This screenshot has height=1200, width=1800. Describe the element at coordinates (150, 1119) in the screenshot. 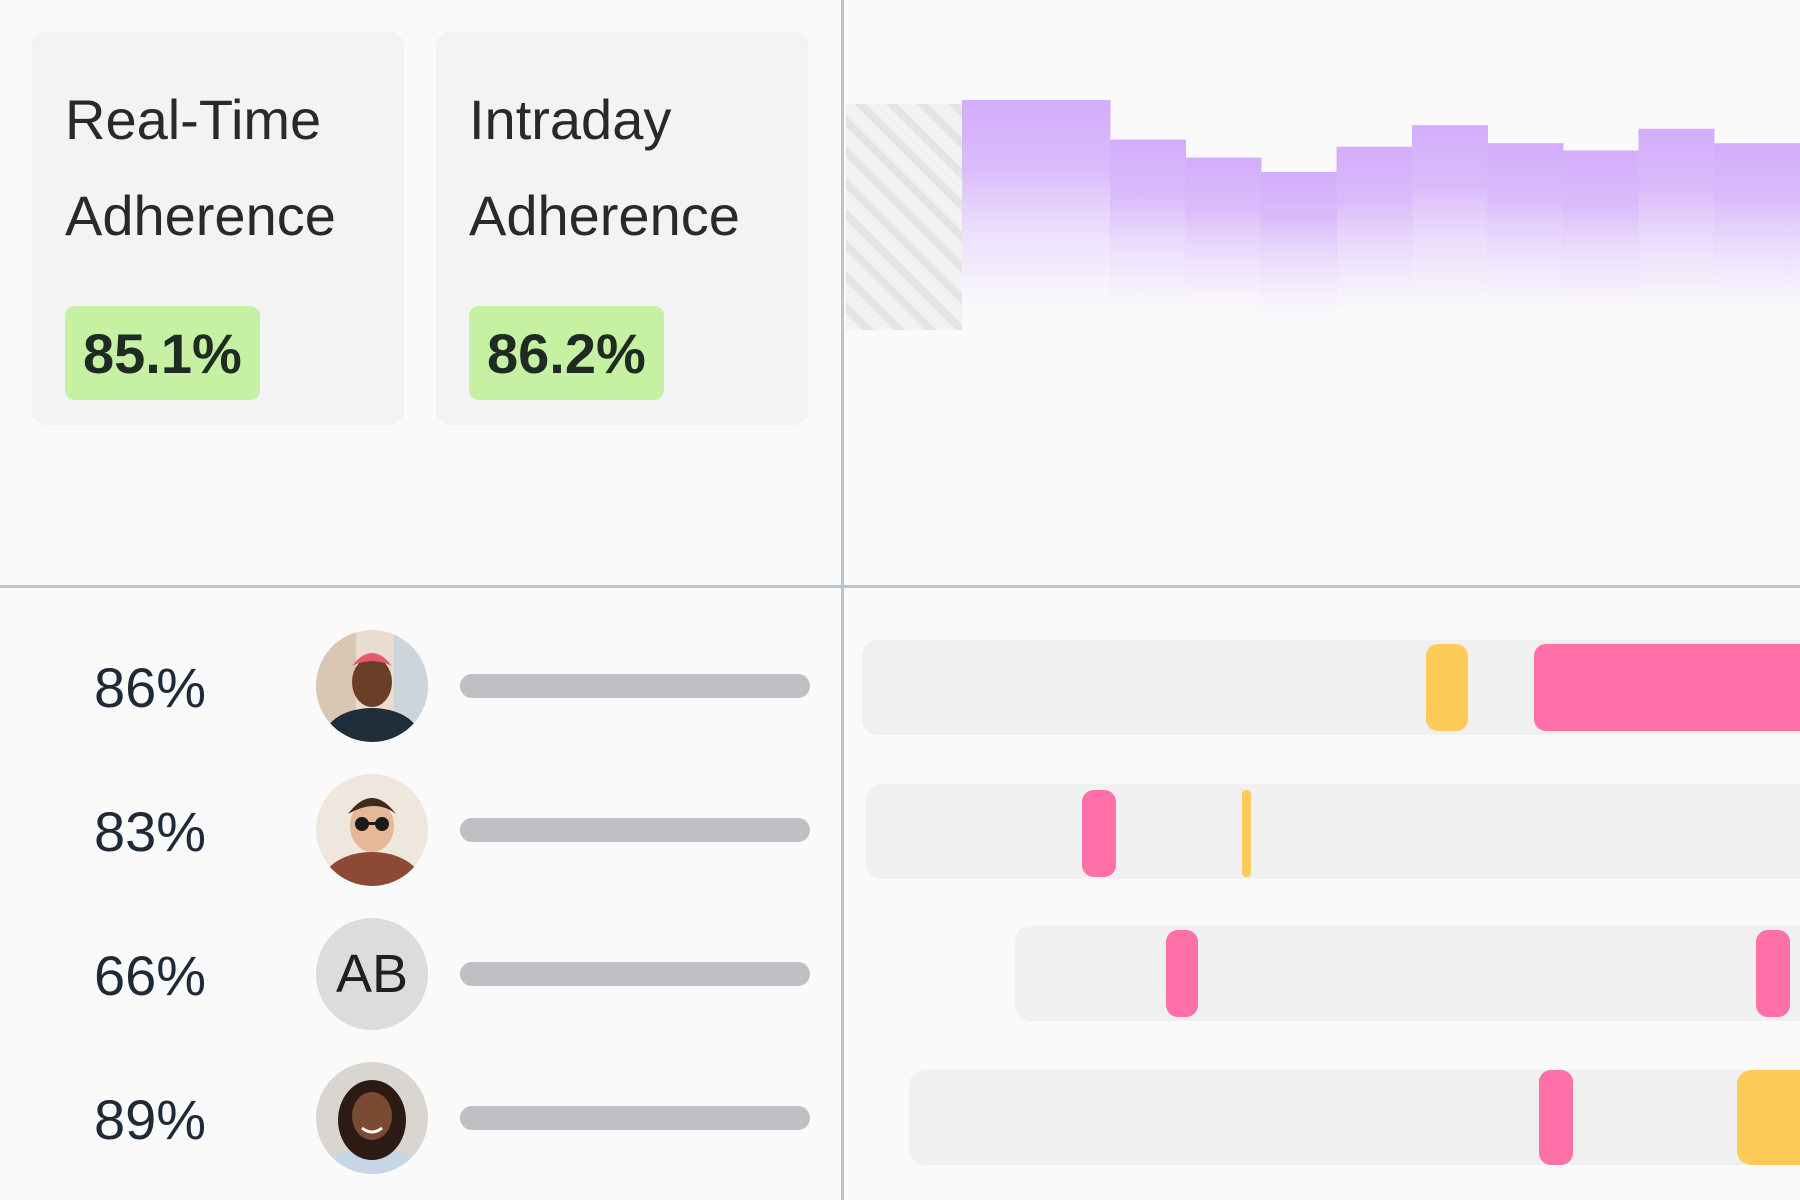

I see `agent-adherence: 89%` at that location.